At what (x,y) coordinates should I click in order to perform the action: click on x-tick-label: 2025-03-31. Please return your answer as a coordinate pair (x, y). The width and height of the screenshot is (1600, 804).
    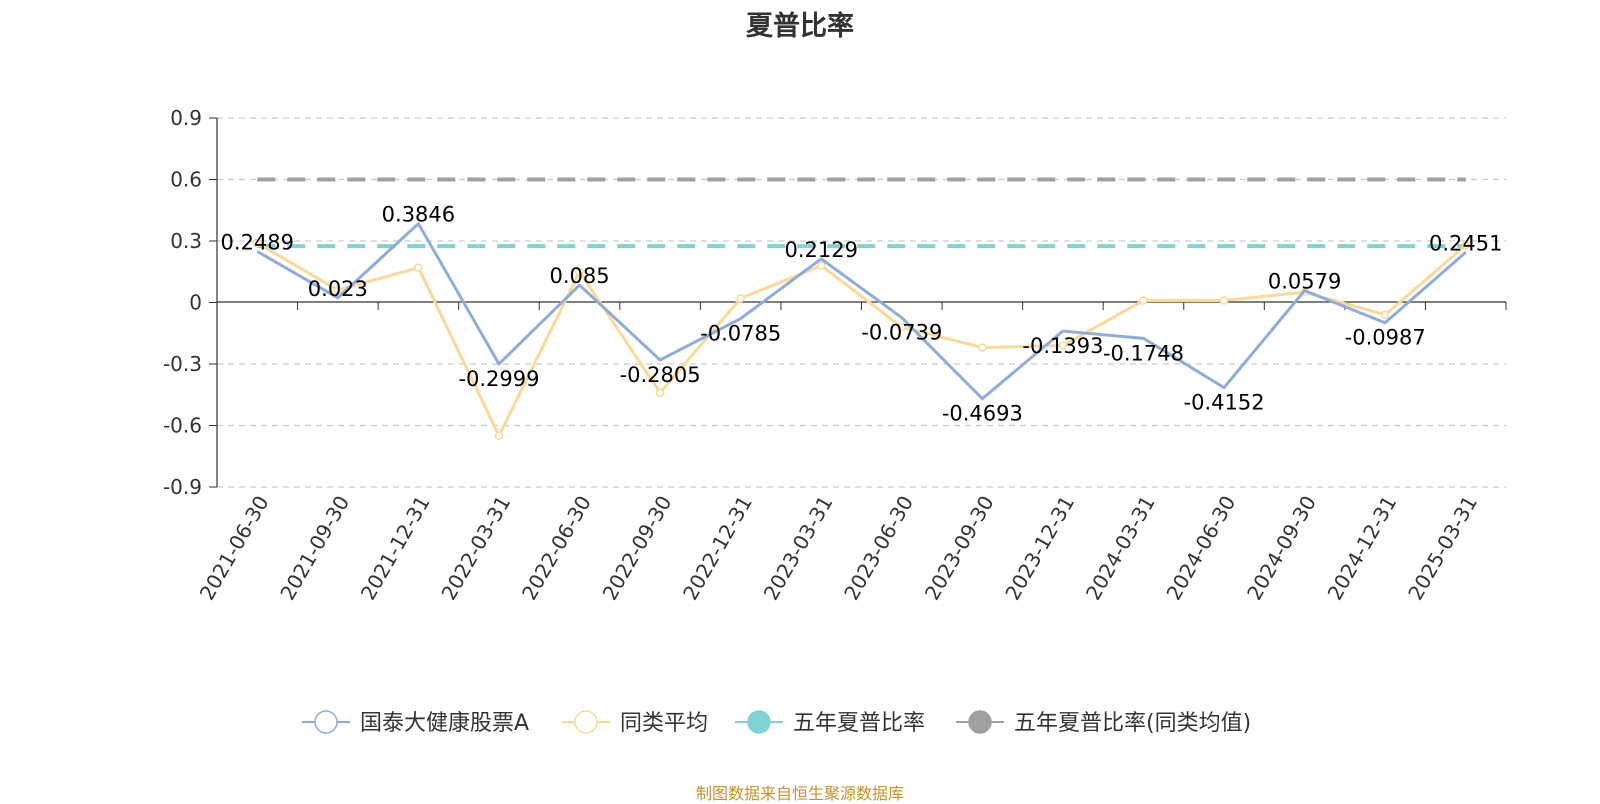
    Looking at the image, I should click on (1442, 548).